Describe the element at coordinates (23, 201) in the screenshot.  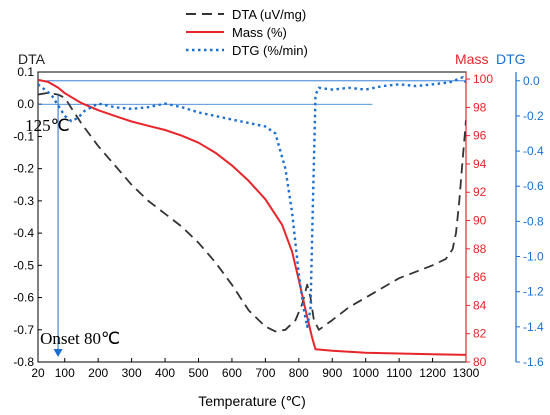
I see `dta-tick-label: -0.3` at that location.